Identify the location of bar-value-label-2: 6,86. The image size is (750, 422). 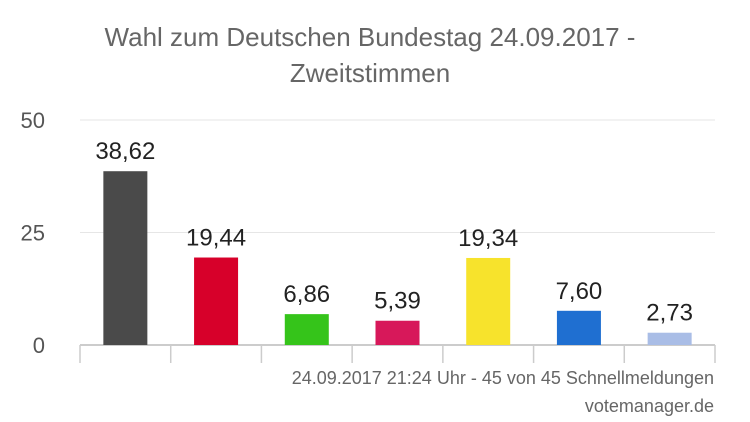
(306, 294).